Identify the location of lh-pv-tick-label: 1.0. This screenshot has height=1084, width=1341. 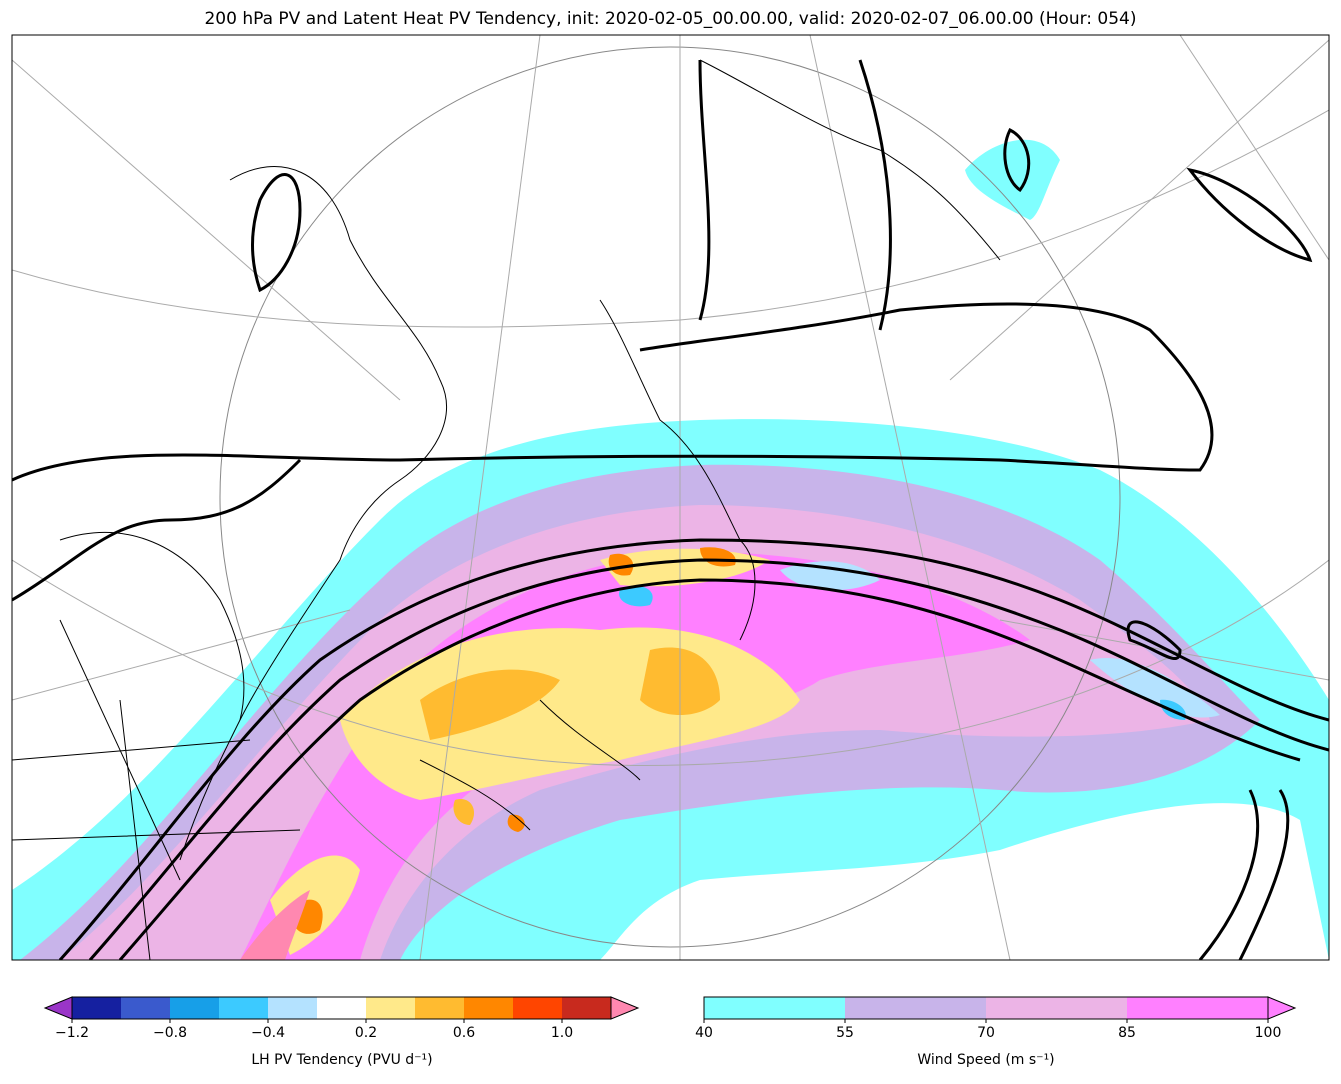
(562, 1033).